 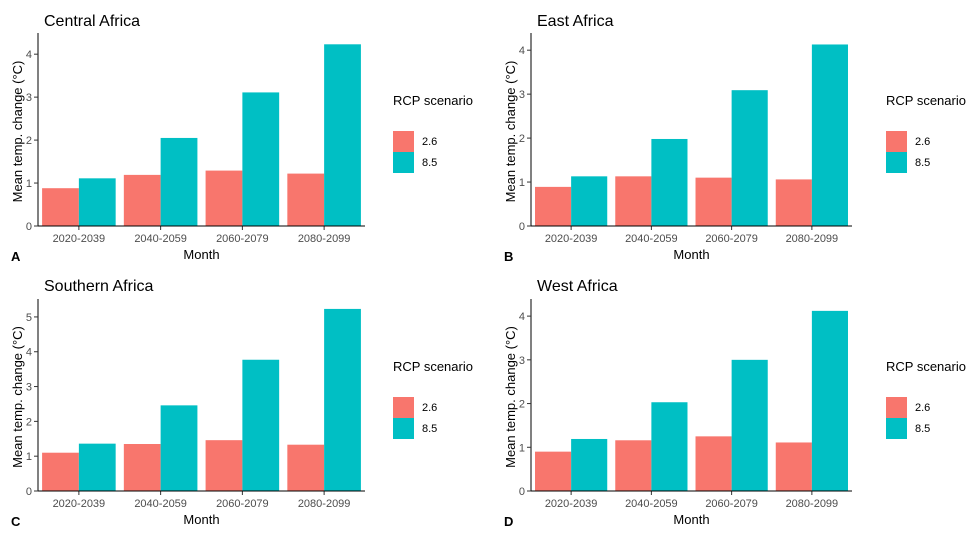 I want to click on chart-title: Central Africa, so click(x=92, y=21).